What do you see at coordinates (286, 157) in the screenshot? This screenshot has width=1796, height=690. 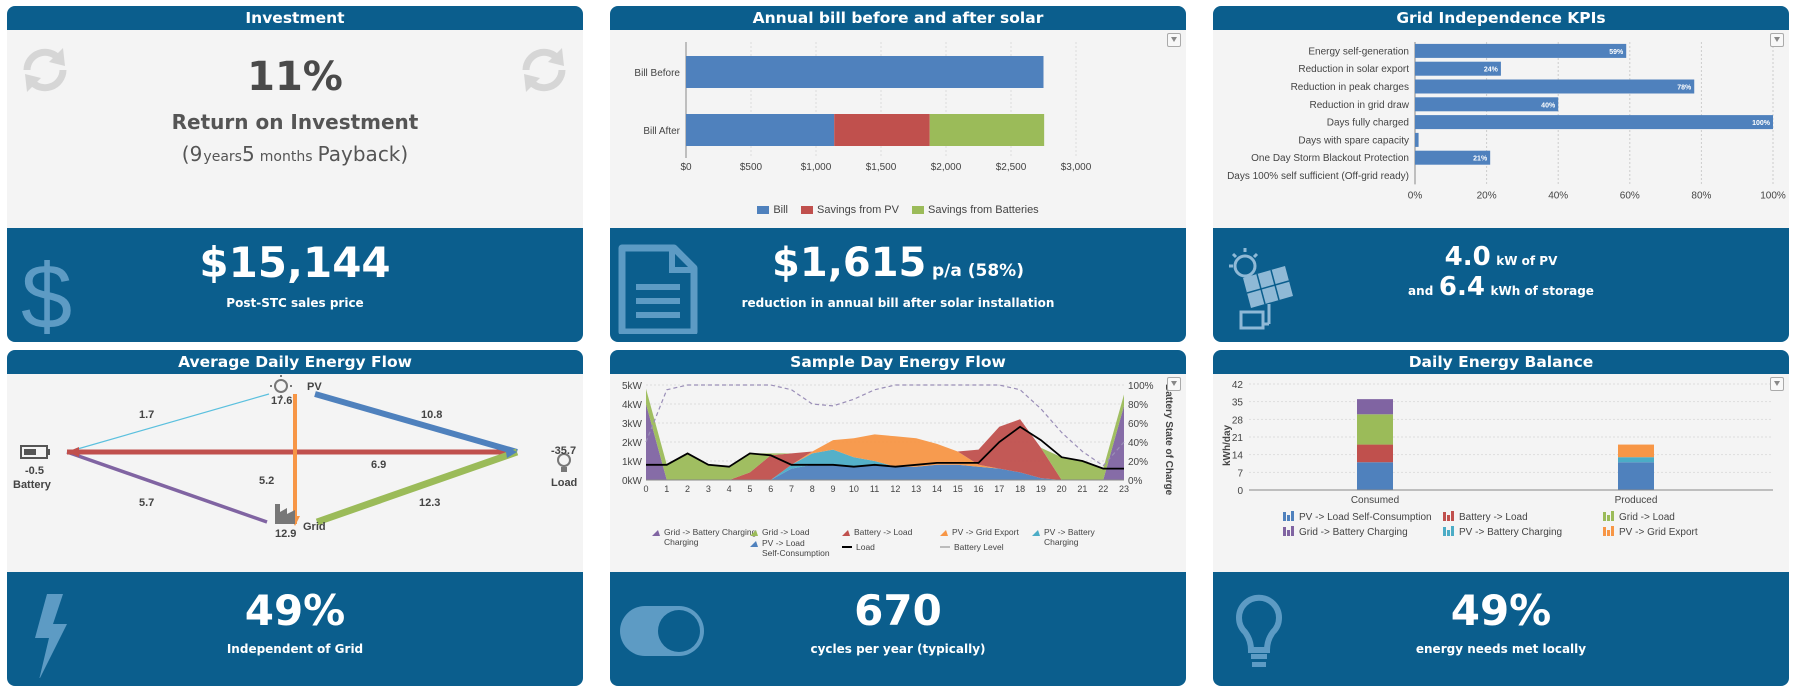 I see `payback-months-unit: months` at bounding box center [286, 157].